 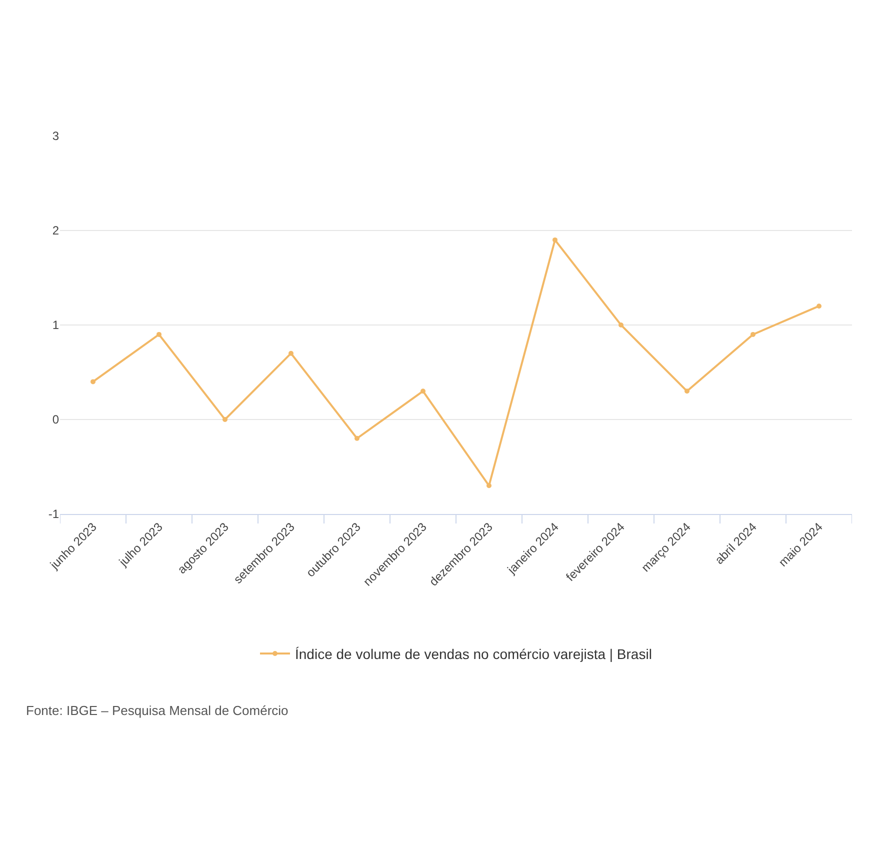 I want to click on y-tick-label: 1, so click(x=56, y=325).